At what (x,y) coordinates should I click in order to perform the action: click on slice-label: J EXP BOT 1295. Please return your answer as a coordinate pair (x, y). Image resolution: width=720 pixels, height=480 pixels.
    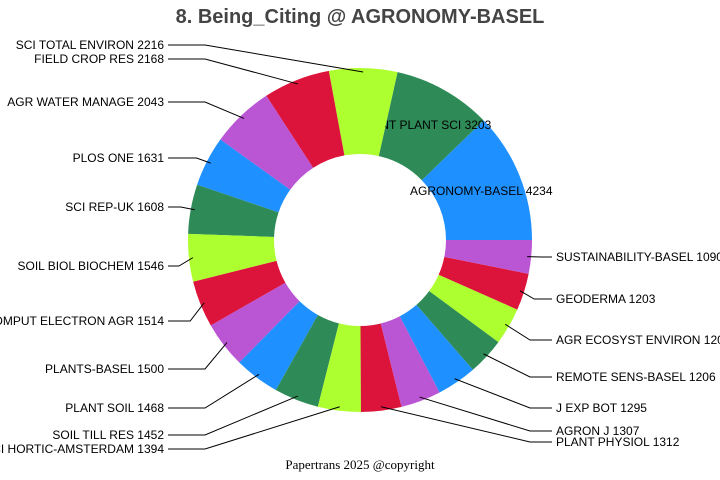
    Looking at the image, I should click on (601, 408).